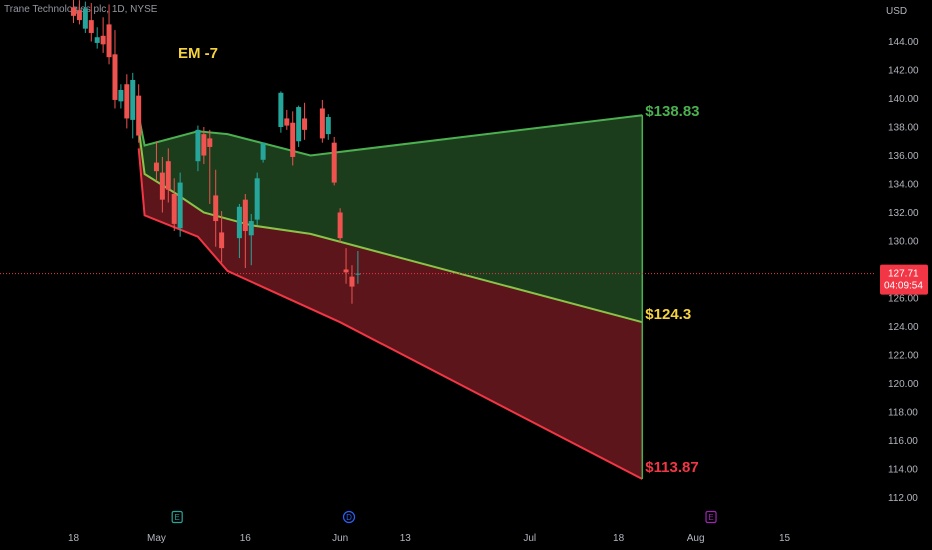 Image resolution: width=932 pixels, height=550 pixels. I want to click on bar-countdown: 04:09:54, so click(903, 286).